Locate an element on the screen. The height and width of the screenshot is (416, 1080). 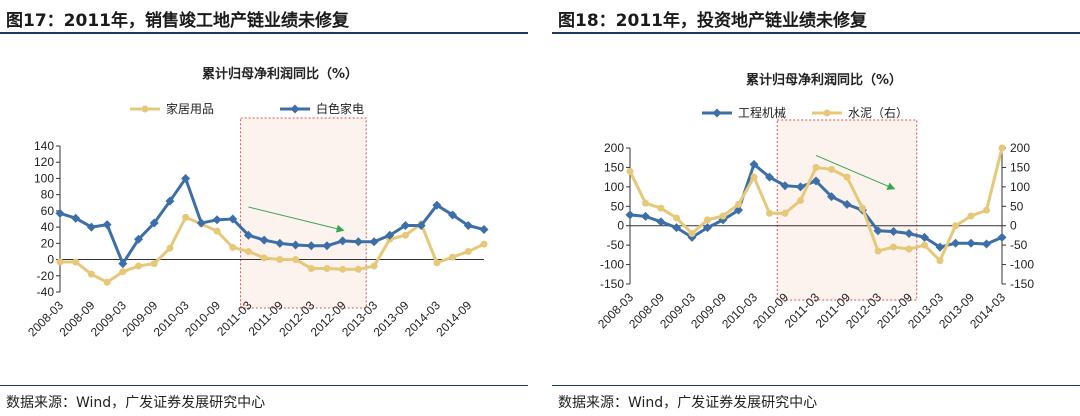
y2-tick-label: 0 is located at coordinates (1013, 226).